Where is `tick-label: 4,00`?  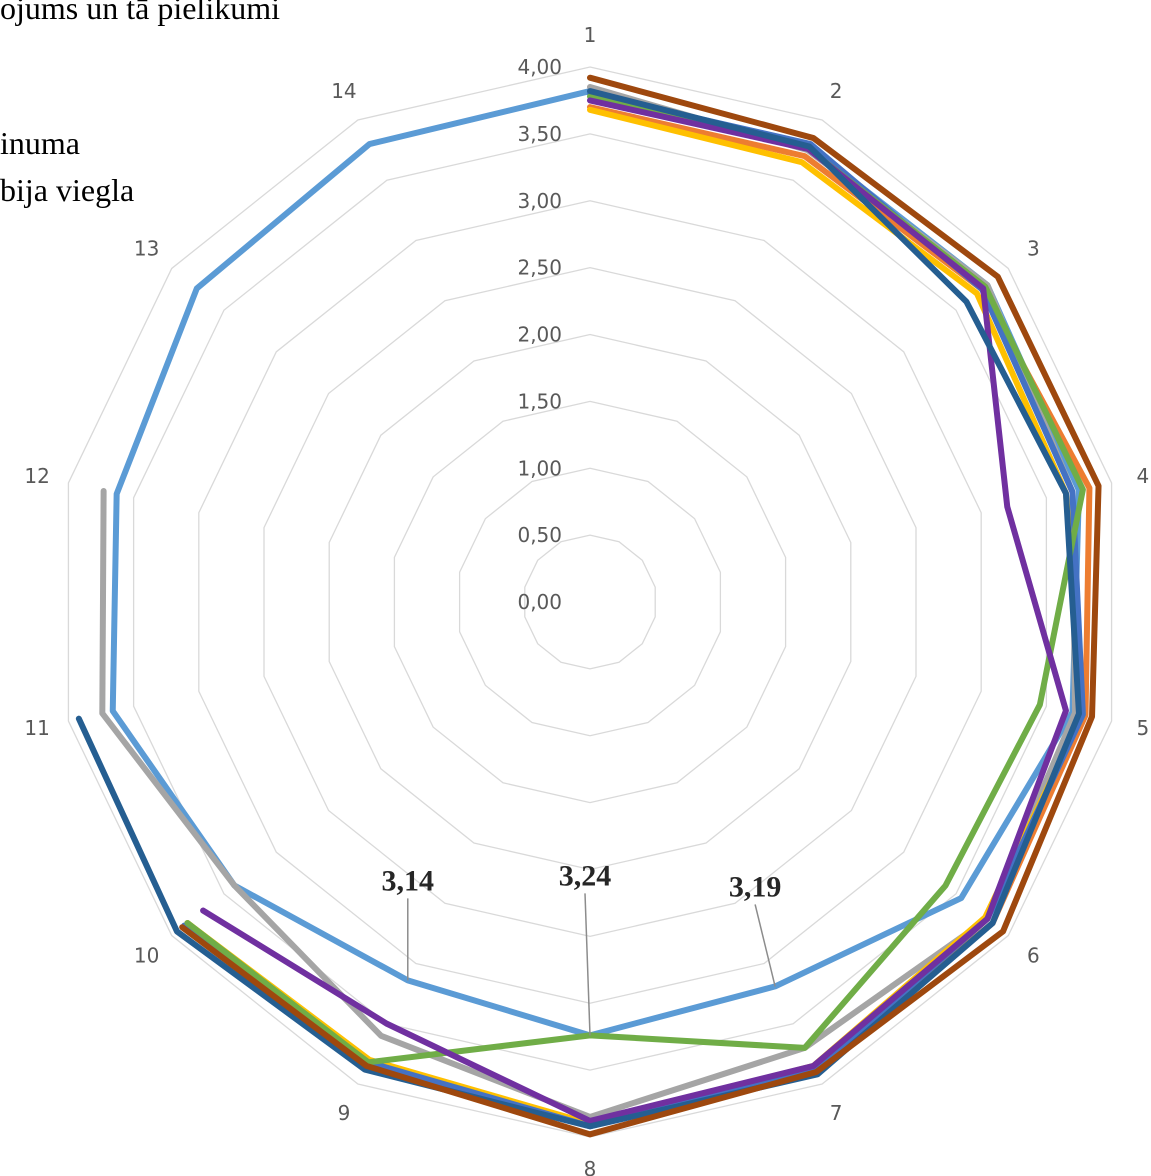 tick-label: 4,00 is located at coordinates (539, 67).